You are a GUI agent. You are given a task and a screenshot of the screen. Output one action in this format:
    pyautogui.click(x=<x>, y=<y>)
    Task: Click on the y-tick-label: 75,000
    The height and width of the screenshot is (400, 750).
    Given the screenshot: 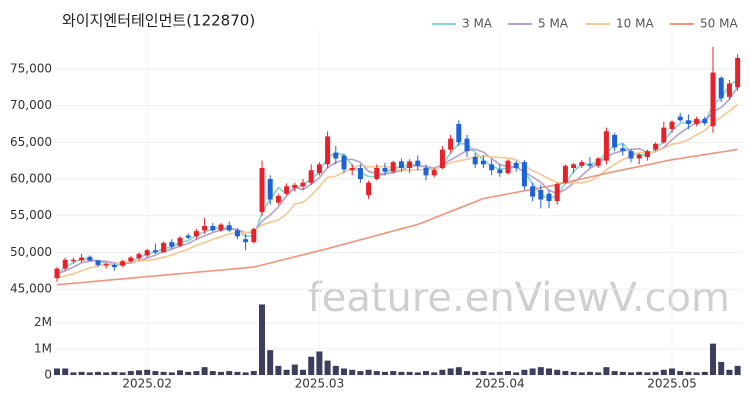 What is the action you would take?
    pyautogui.click(x=31, y=68)
    